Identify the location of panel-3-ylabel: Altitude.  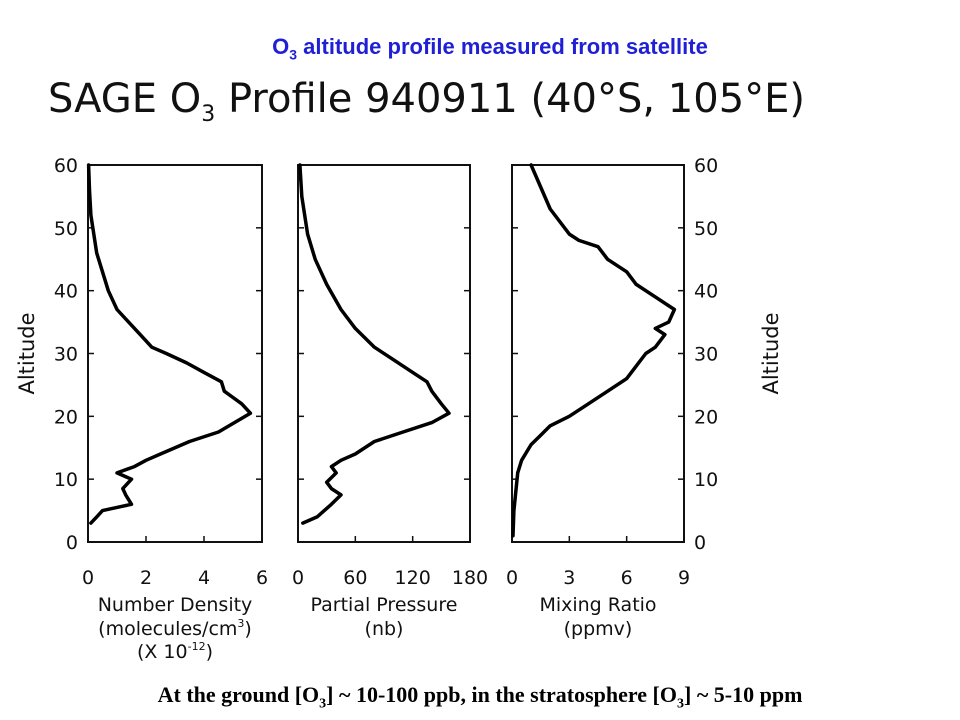
(771, 353).